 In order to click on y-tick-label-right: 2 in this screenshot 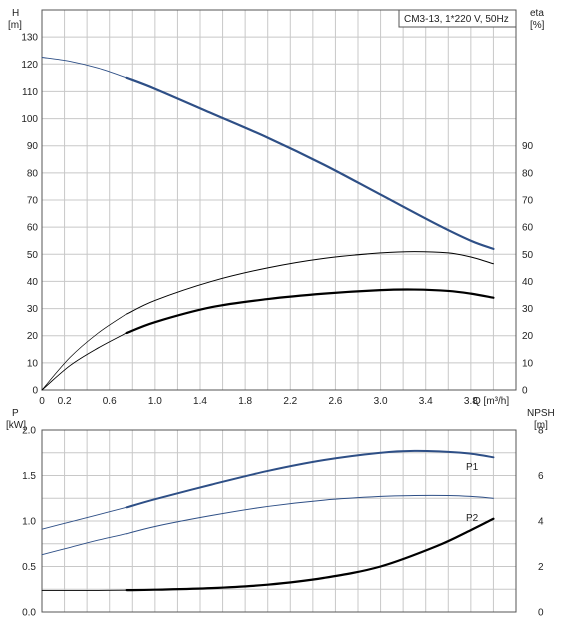, I will do `click(541, 567)`.